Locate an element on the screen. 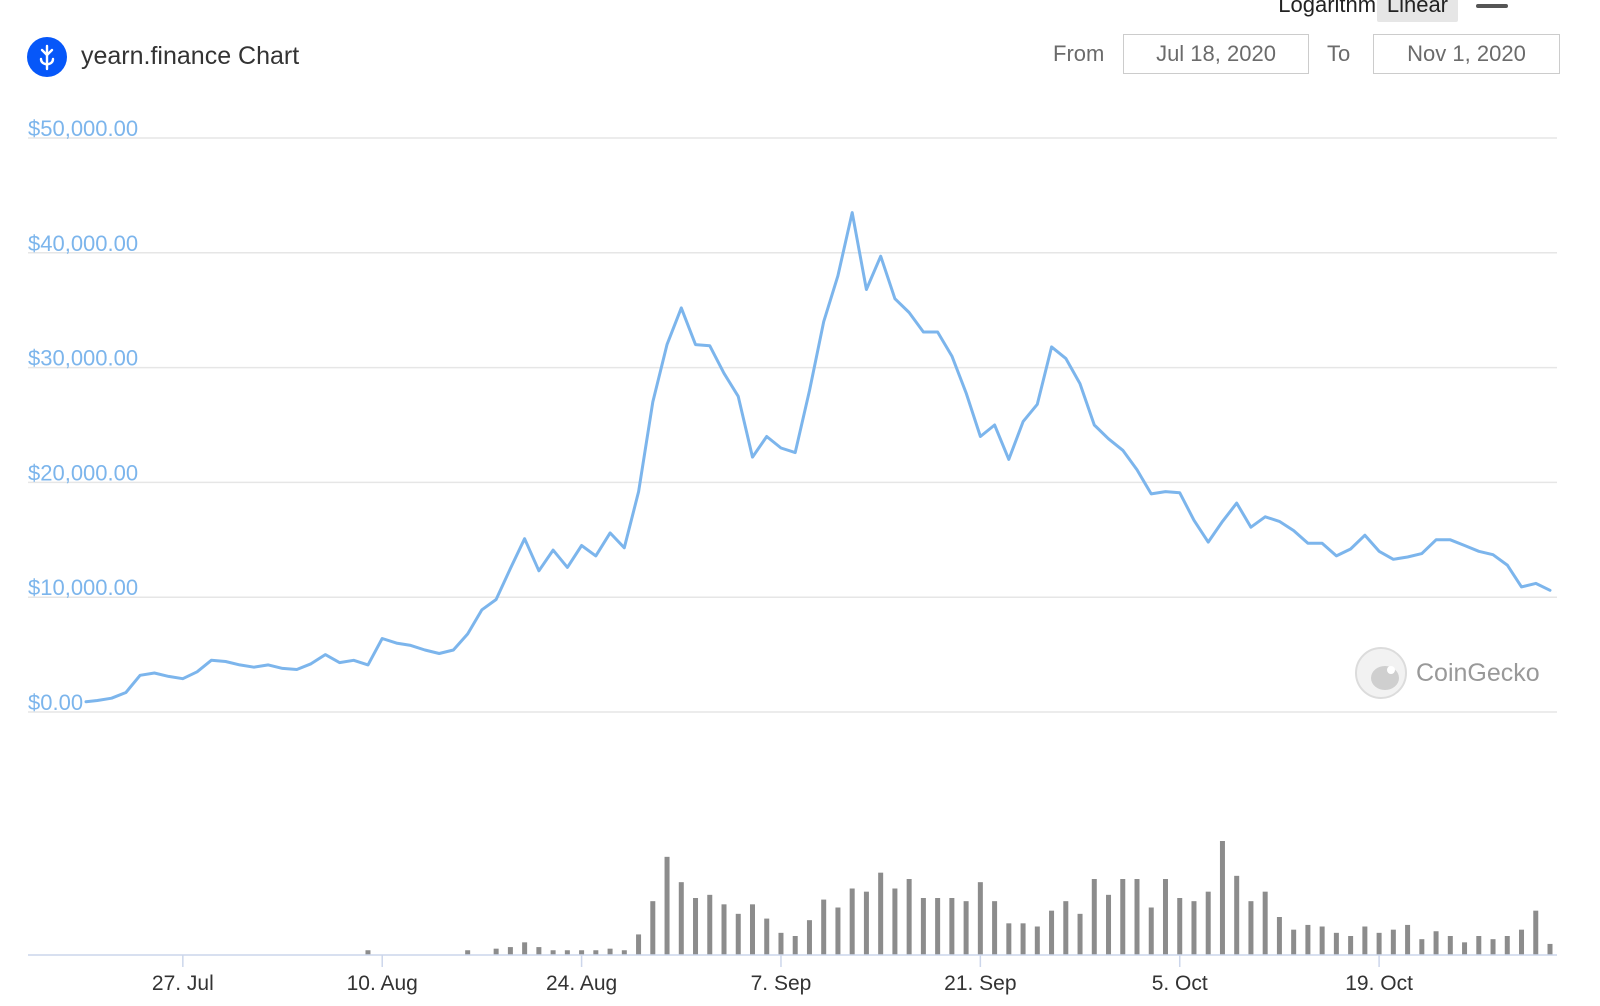 This screenshot has height=1006, width=1600. chart-title: yearn.finance Chart is located at coordinates (190, 56).